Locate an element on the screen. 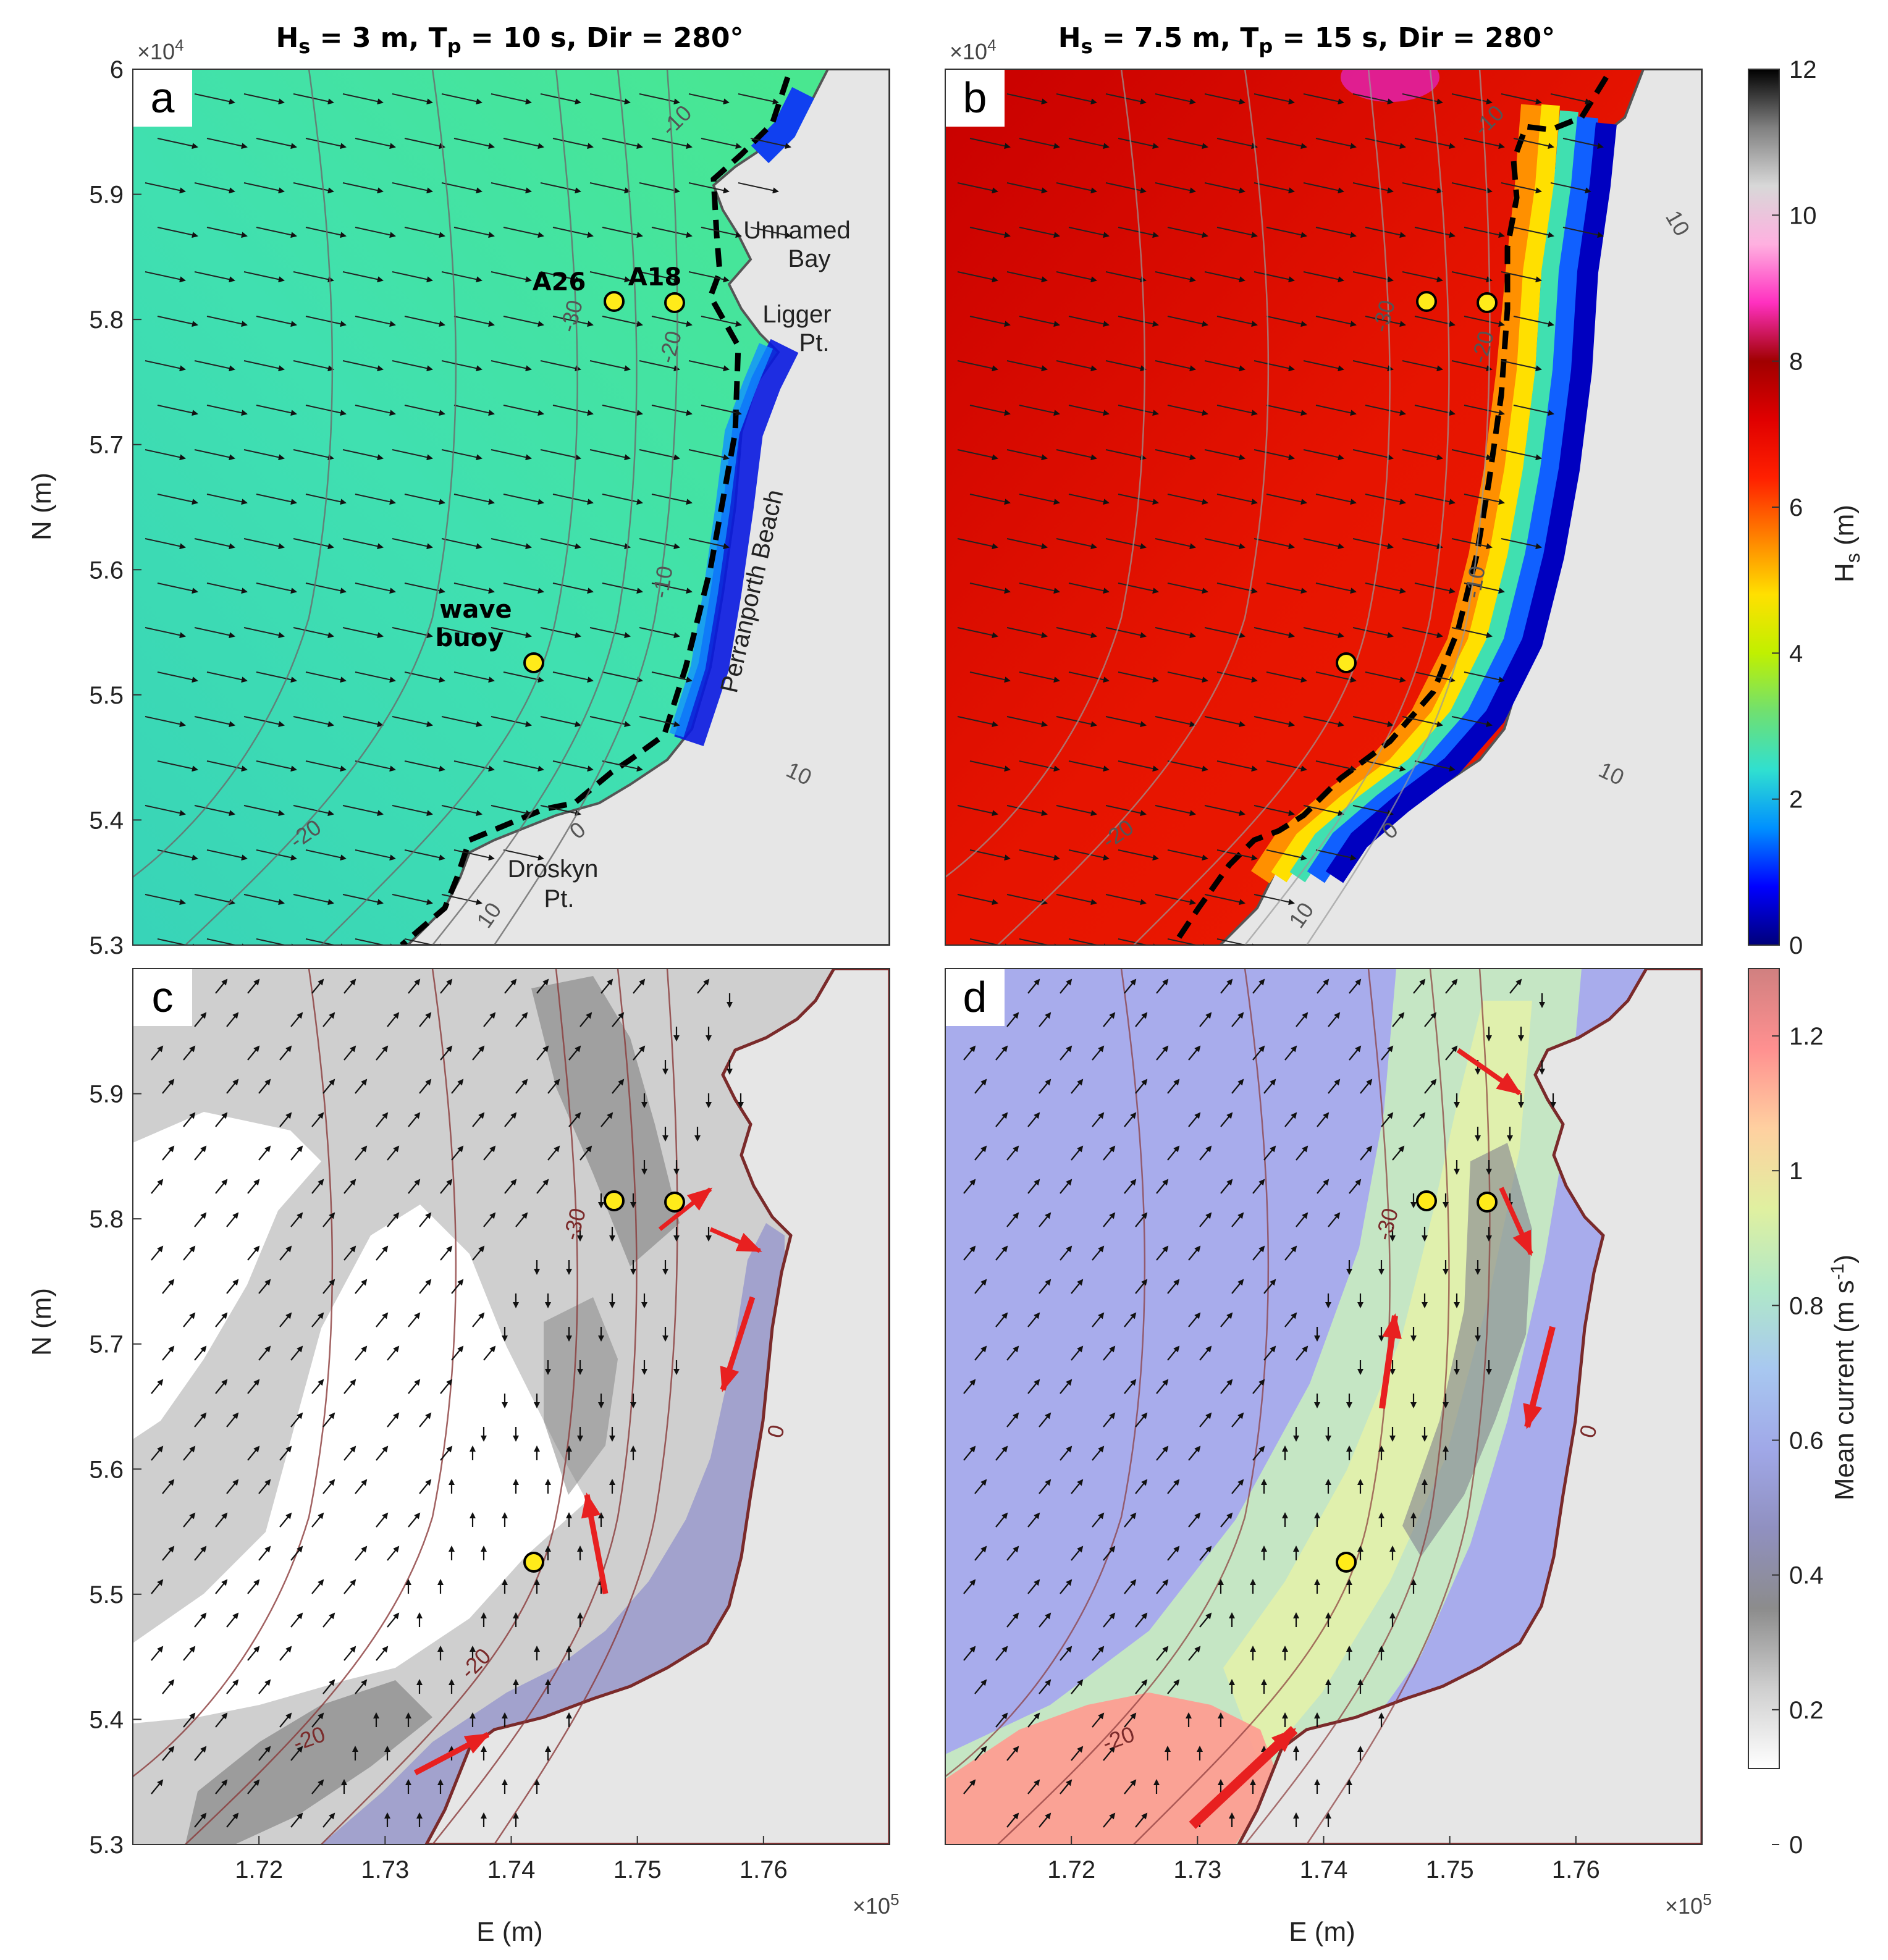  current-arrows-c is located at coordinates (447, 1403).